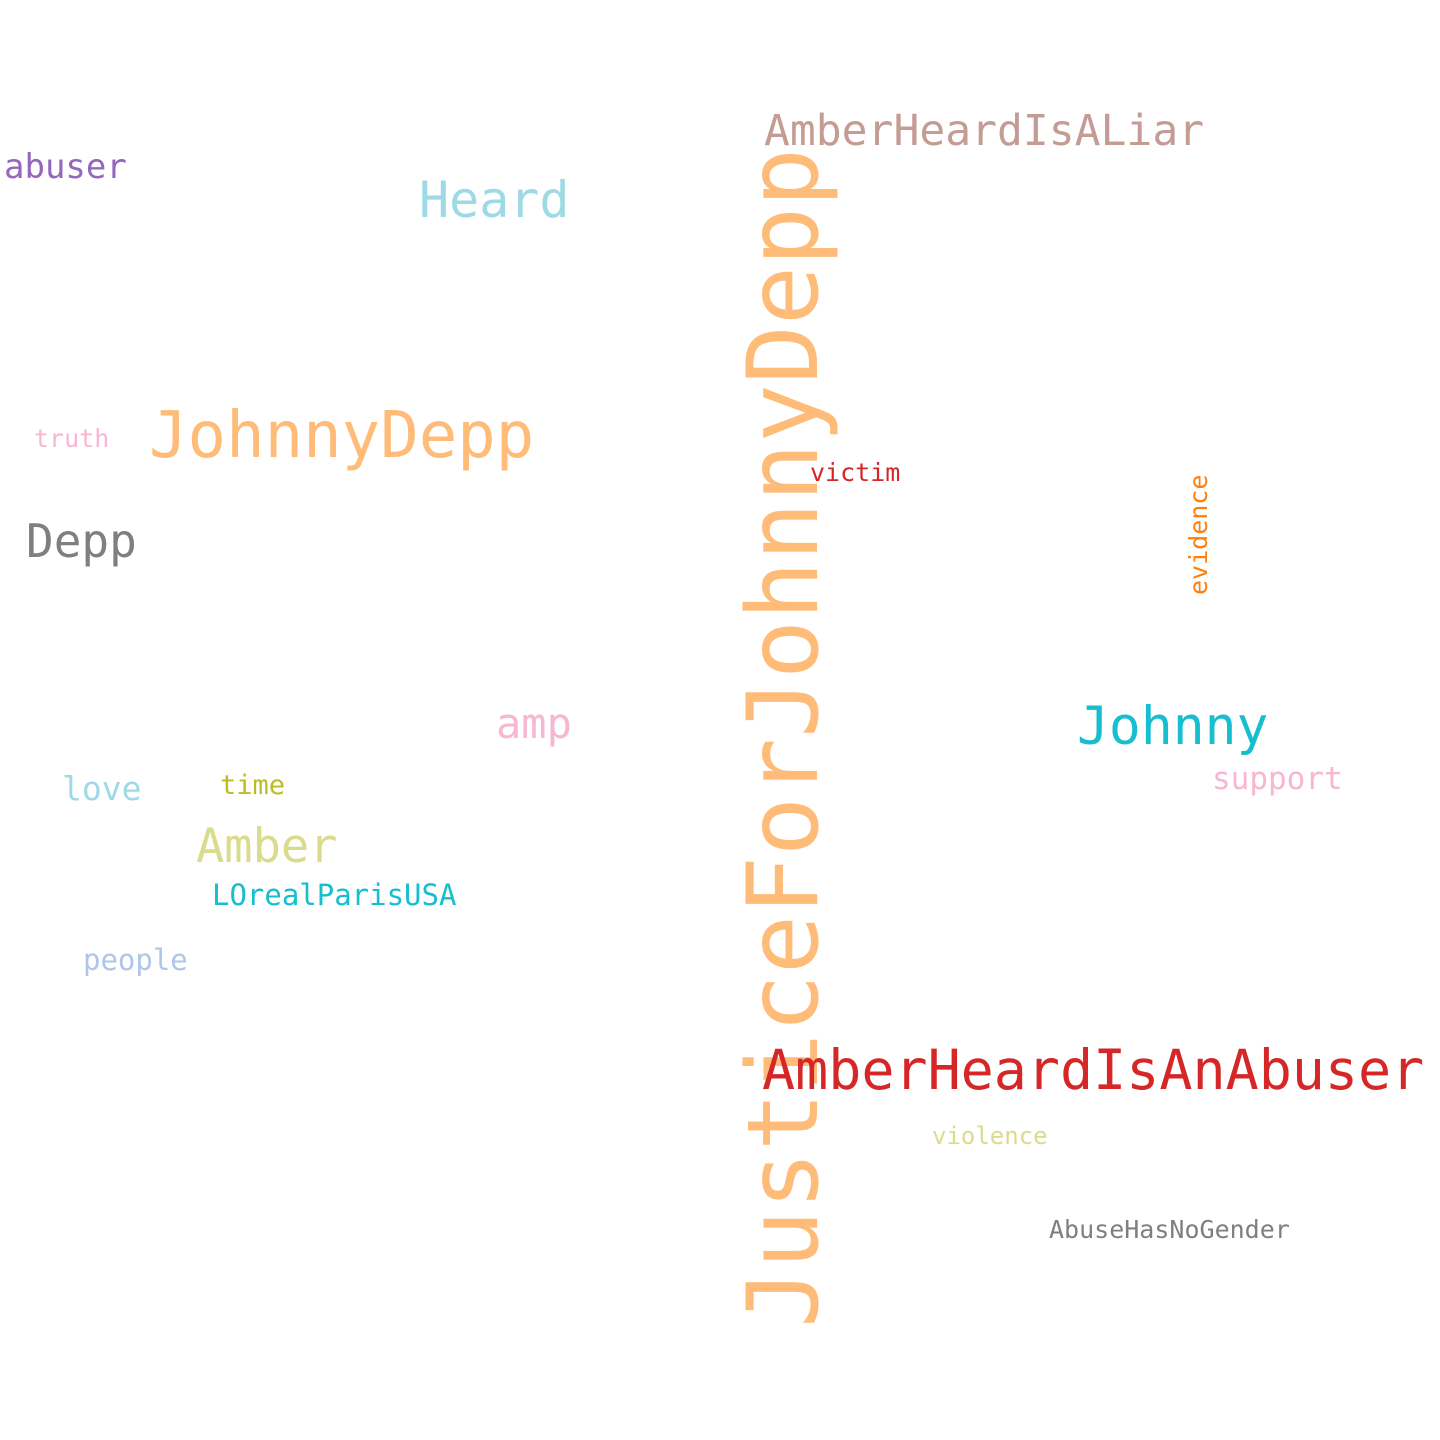  I want to click on word-heard: Heard, so click(494, 200).